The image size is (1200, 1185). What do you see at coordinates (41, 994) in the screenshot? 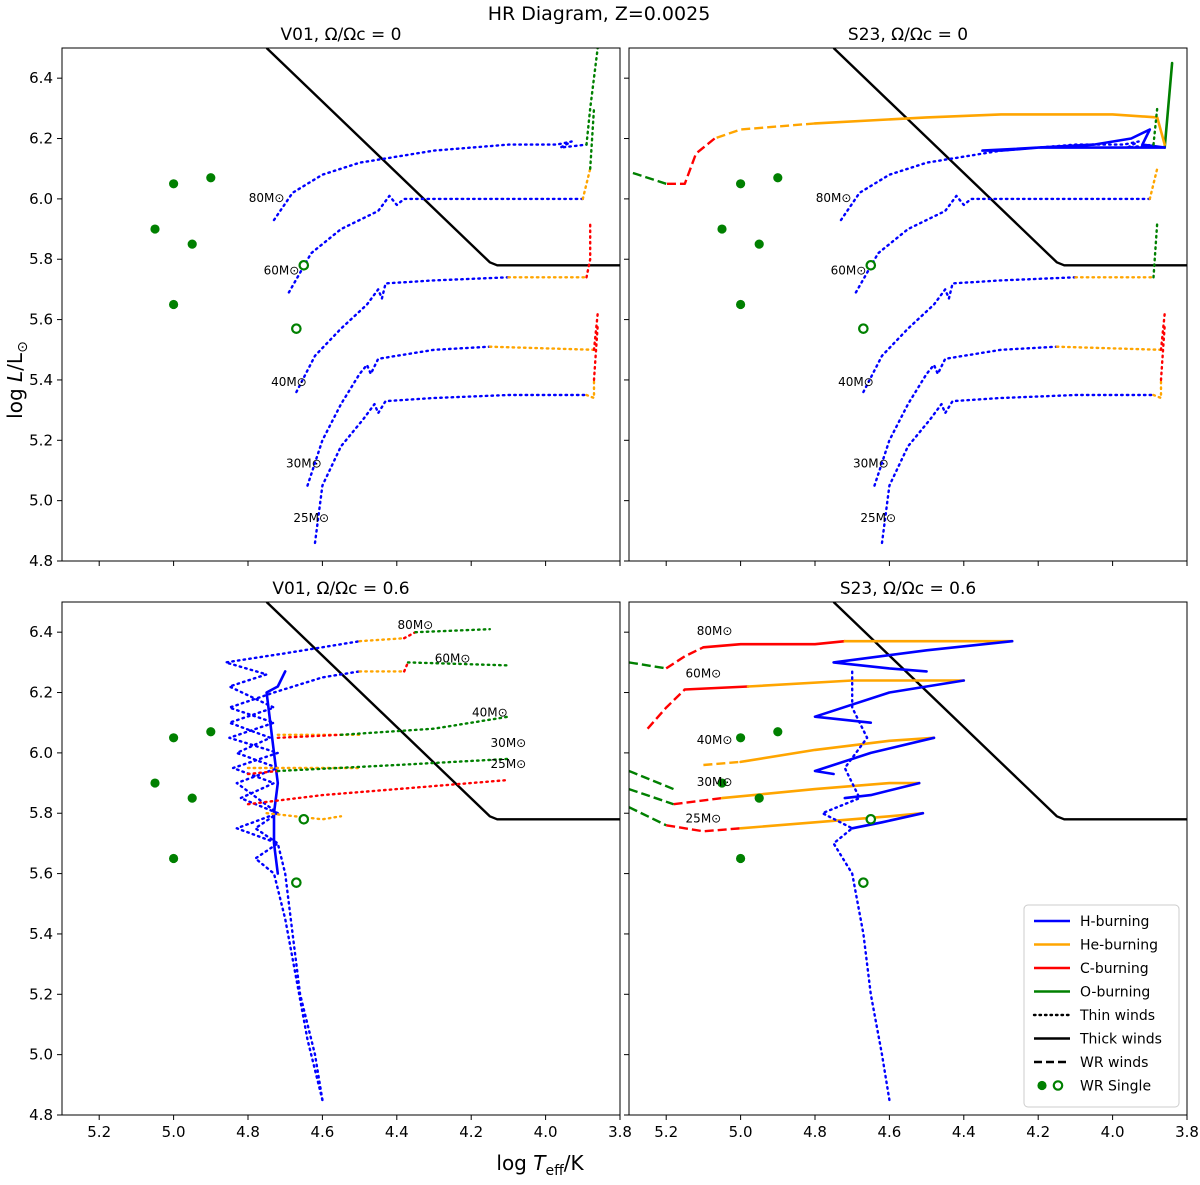
I see `y-tick-label: 5.2` at bounding box center [41, 994].